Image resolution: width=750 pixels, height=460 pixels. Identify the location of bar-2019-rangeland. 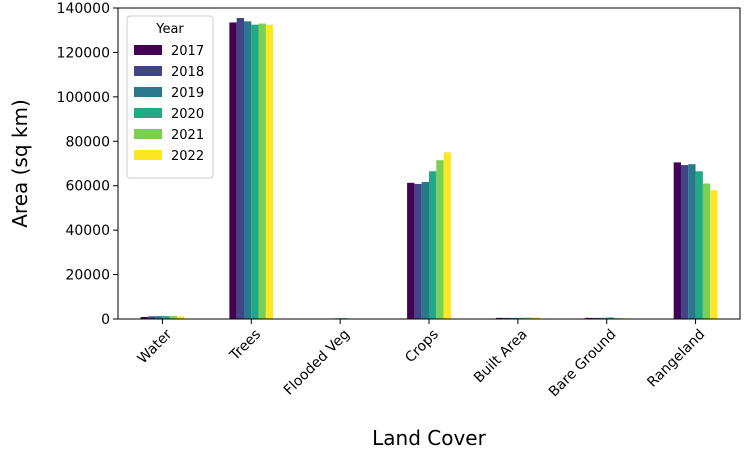
(692, 241).